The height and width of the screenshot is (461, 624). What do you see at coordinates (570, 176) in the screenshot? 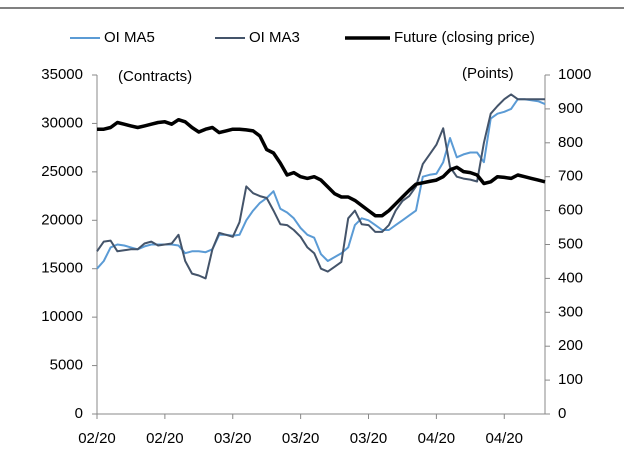
I see `y2-tick-label: 700` at bounding box center [570, 176].